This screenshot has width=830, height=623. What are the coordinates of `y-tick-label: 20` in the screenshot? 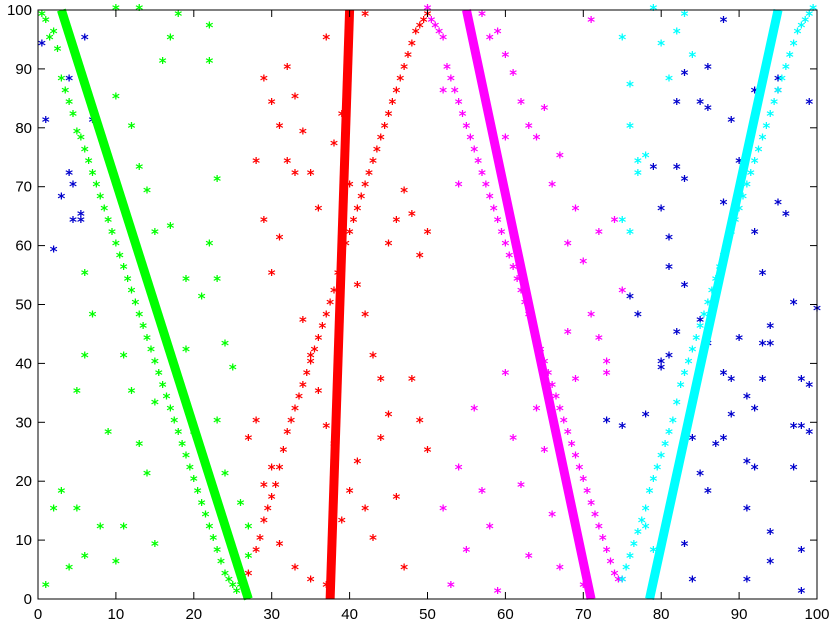 It's located at (23, 481).